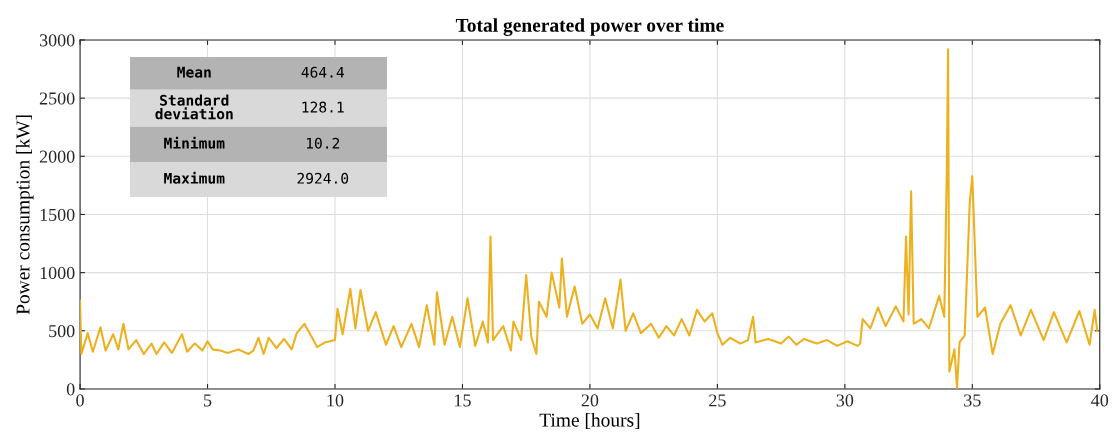 The height and width of the screenshot is (444, 1112). I want to click on annotation: Maximum, so click(194, 177).